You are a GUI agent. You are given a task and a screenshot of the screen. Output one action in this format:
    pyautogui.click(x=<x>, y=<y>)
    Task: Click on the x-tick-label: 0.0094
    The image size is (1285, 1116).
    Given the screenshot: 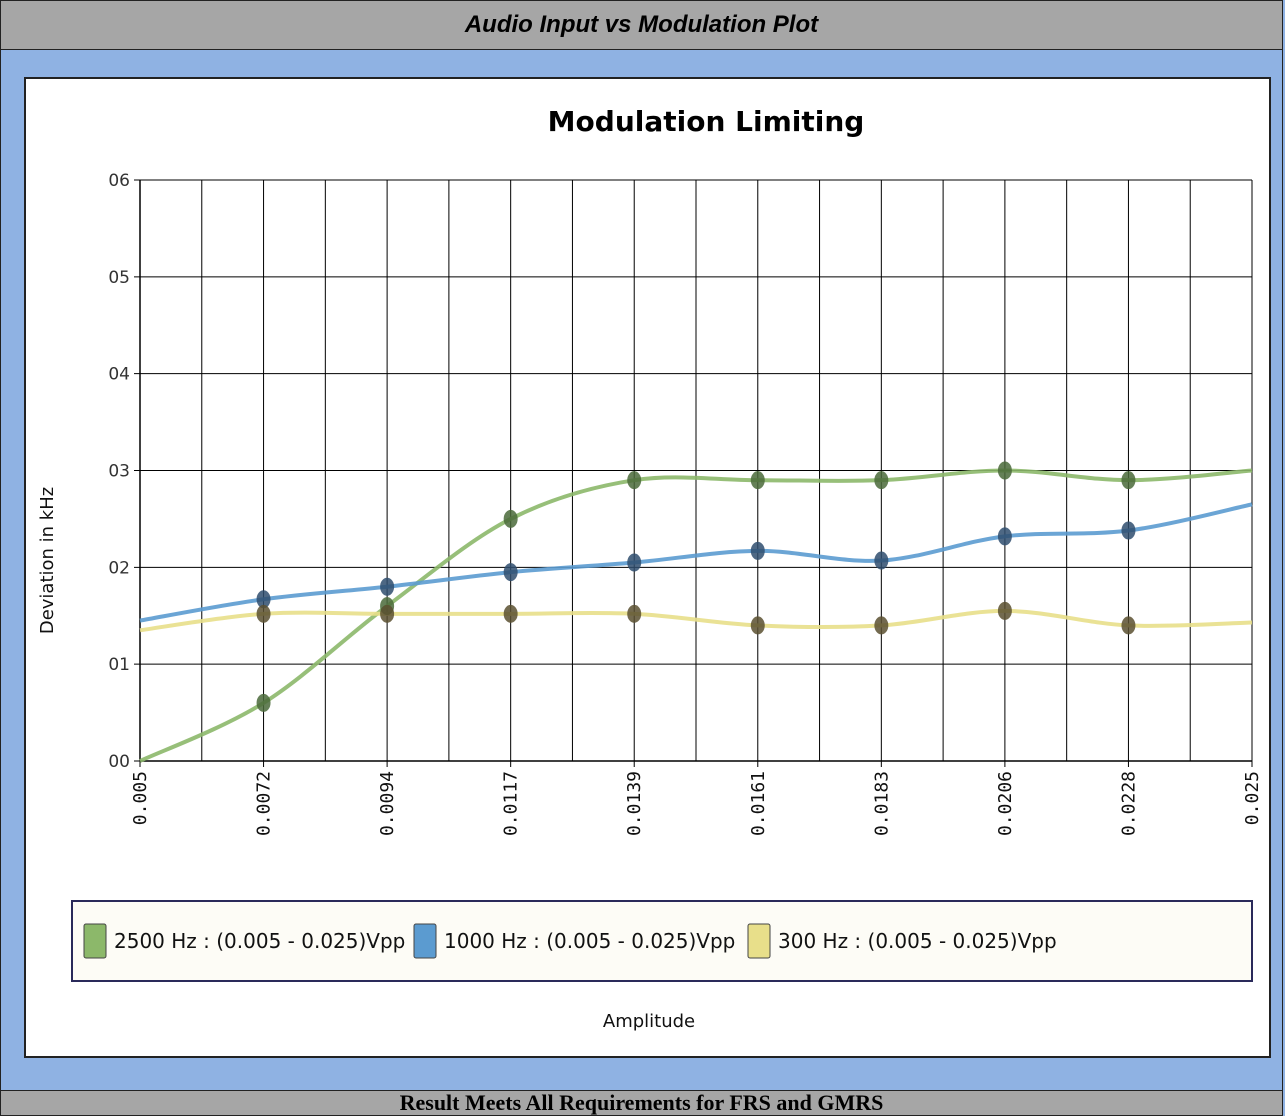 What is the action you would take?
    pyautogui.click(x=387, y=803)
    